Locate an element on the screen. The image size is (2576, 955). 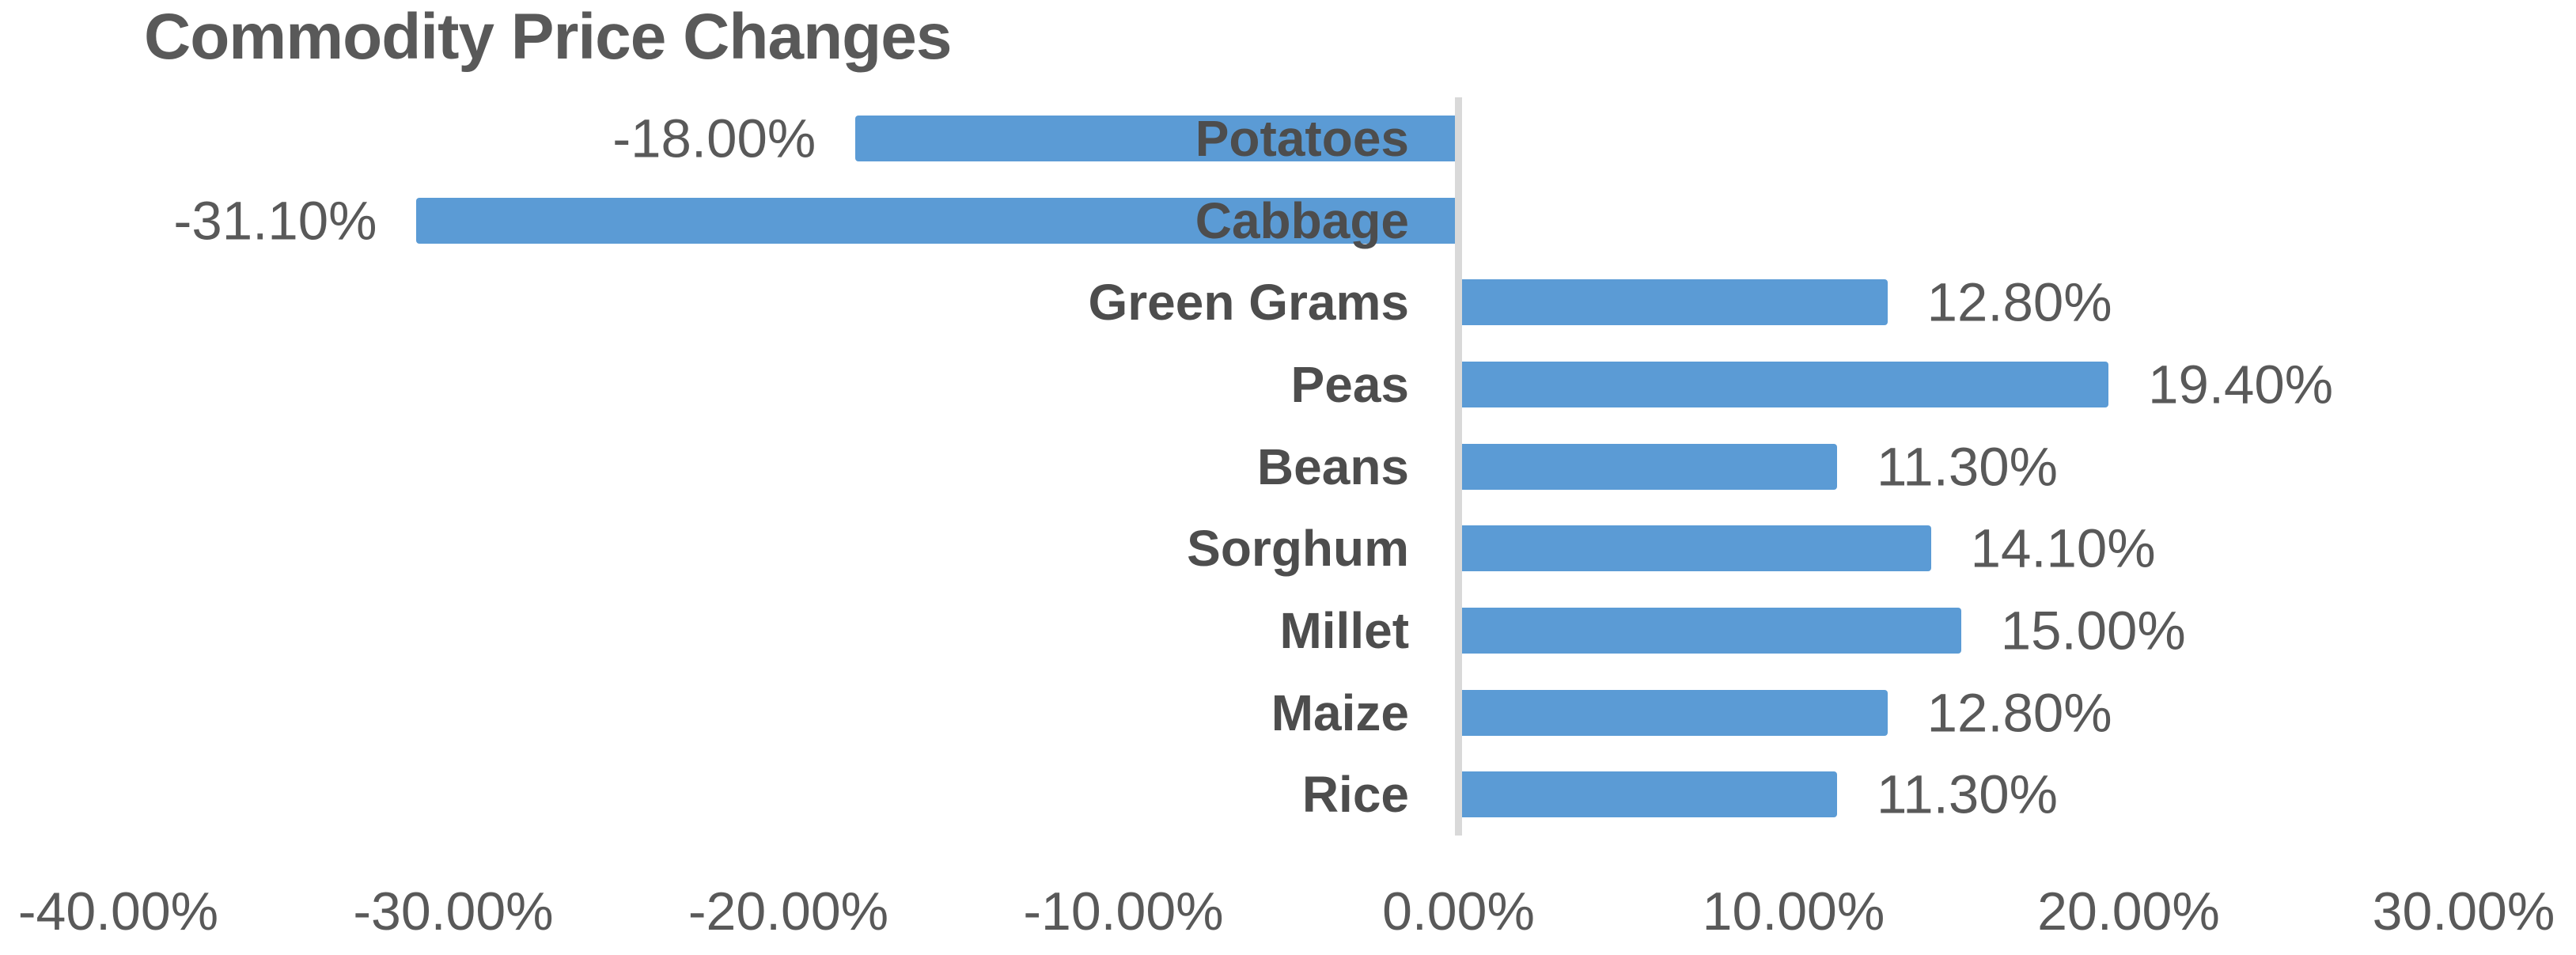
x-tick-label: -10.00% is located at coordinates (1123, 912).